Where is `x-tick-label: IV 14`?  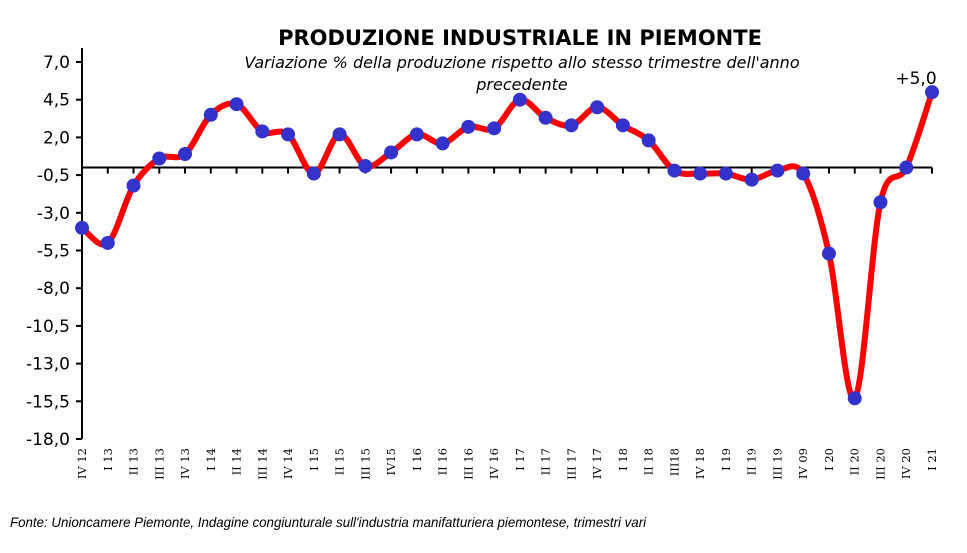 x-tick-label: IV 14 is located at coordinates (288, 463).